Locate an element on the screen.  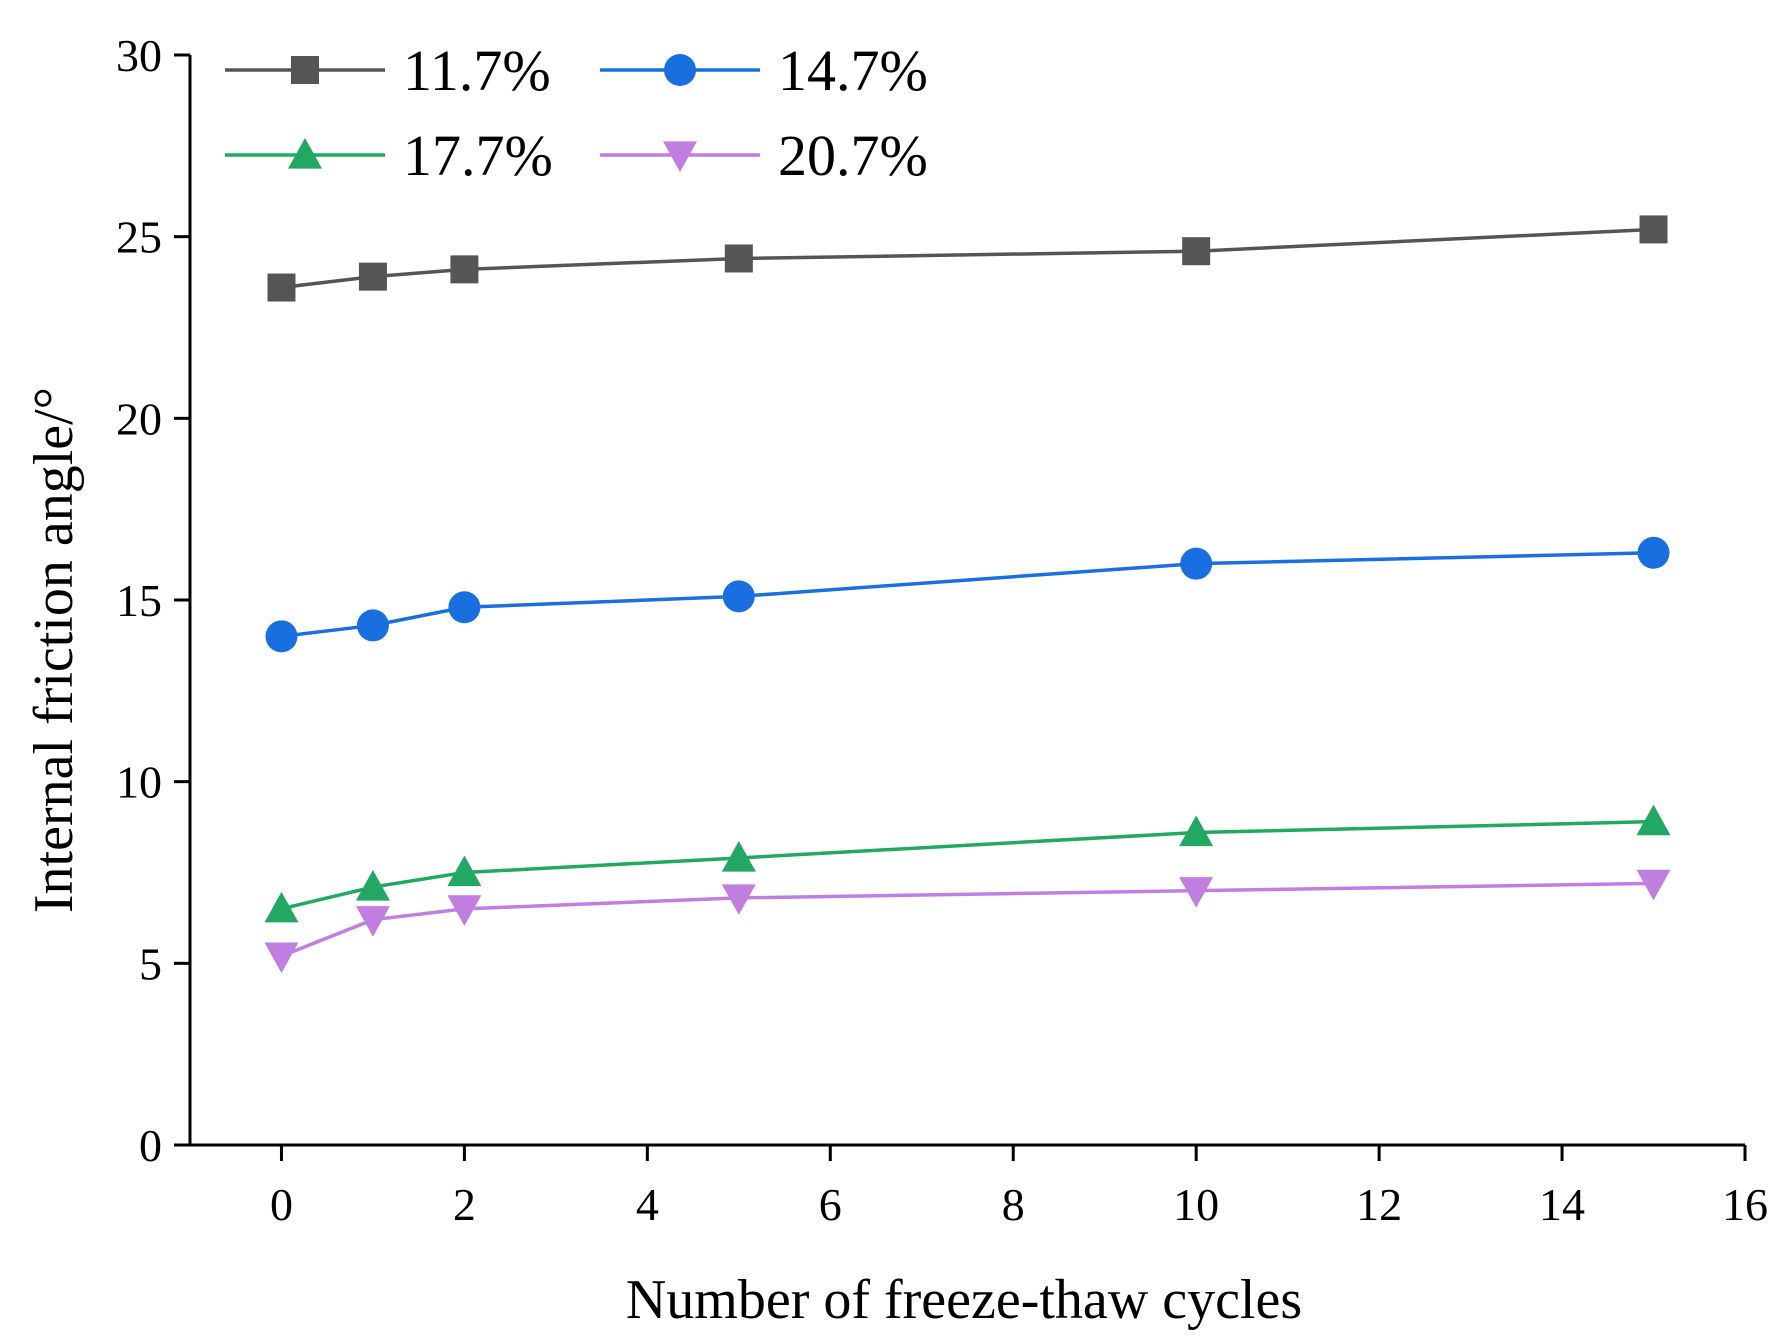
x-tick-label-6: 6 is located at coordinates (830, 1204).